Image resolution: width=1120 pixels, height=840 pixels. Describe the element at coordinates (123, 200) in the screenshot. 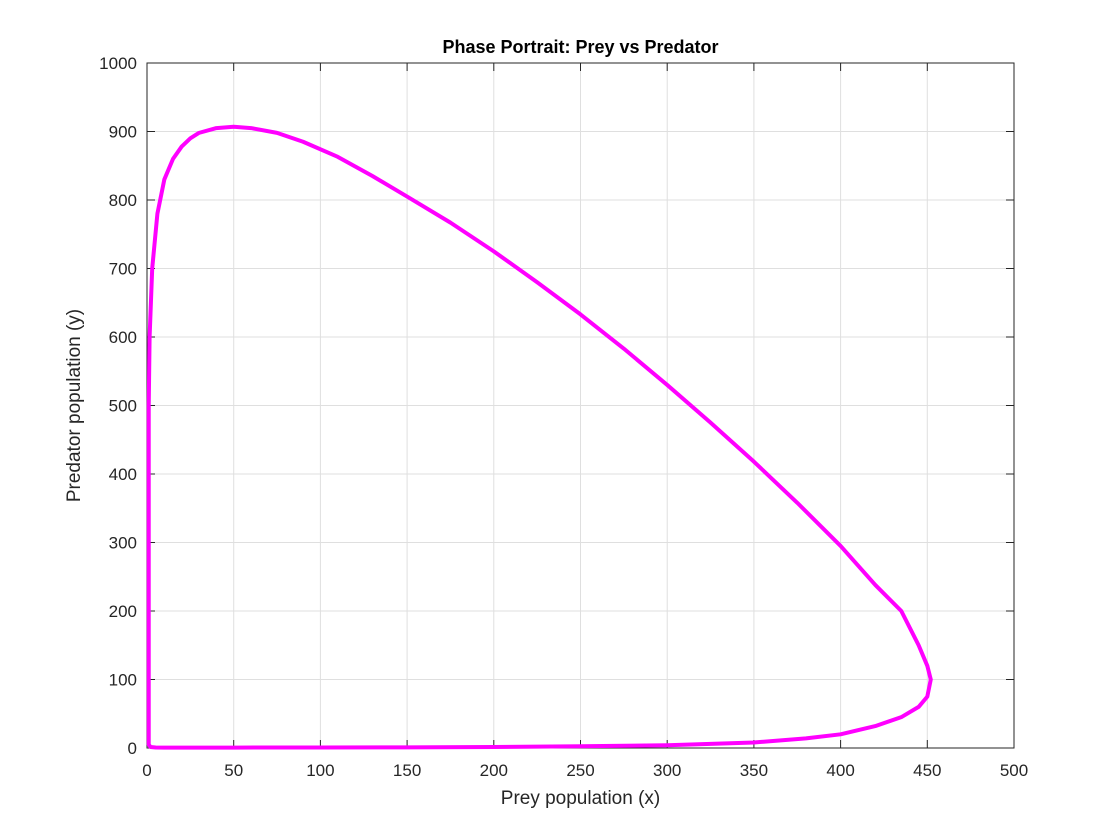

I see `y-tick-label: 800` at that location.